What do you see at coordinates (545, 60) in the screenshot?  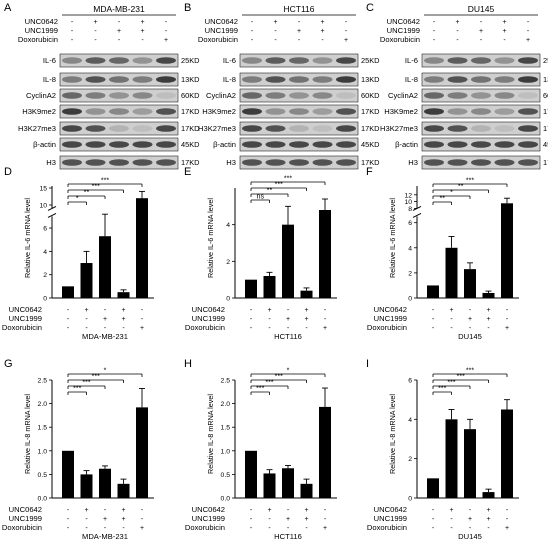 I see `molecular-weight-label: 25KD` at bounding box center [545, 60].